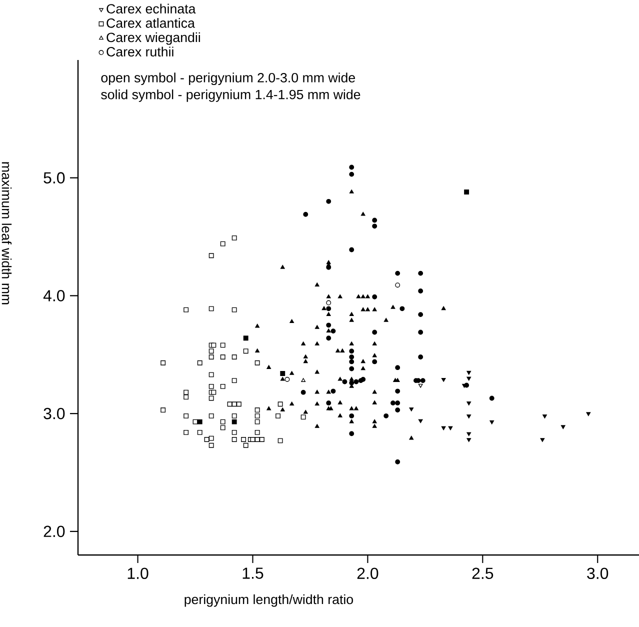 This screenshot has width=639, height=627. What do you see at coordinates (140, 51) in the screenshot?
I see `legend-label: Carex ruthii` at bounding box center [140, 51].